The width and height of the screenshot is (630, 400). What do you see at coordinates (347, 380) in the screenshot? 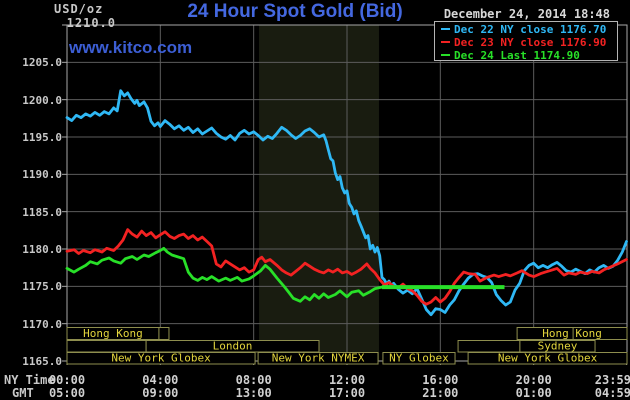
I see `x-tick-label-ny: 12:00` at bounding box center [347, 380].